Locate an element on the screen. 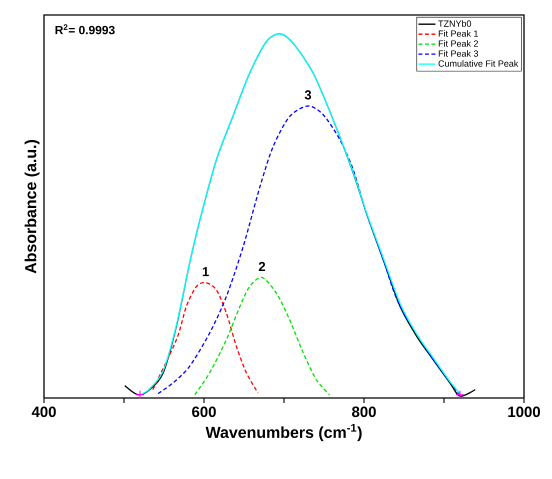 Image resolution: width=552 pixels, height=479 pixels. legend-label: Fit Peak 3 is located at coordinates (458, 53).